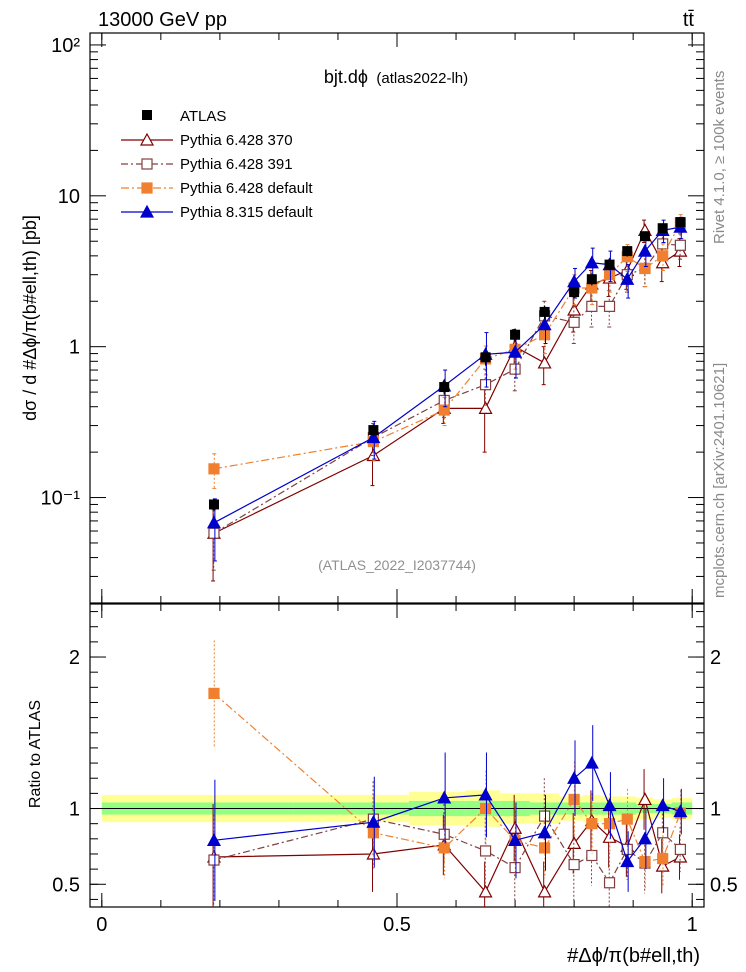 The width and height of the screenshot is (746, 972). What do you see at coordinates (162, 20) in the screenshot?
I see `energy-label: 13000 GeV pp` at bounding box center [162, 20].